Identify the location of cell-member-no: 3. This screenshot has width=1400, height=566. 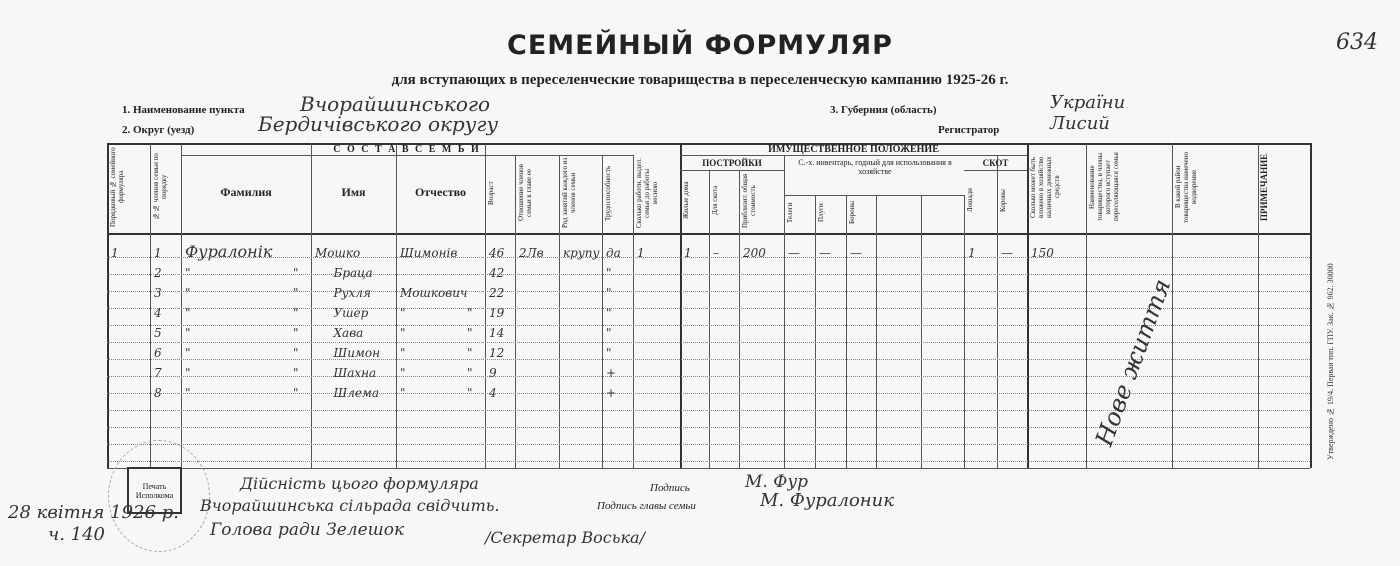
(158, 293).